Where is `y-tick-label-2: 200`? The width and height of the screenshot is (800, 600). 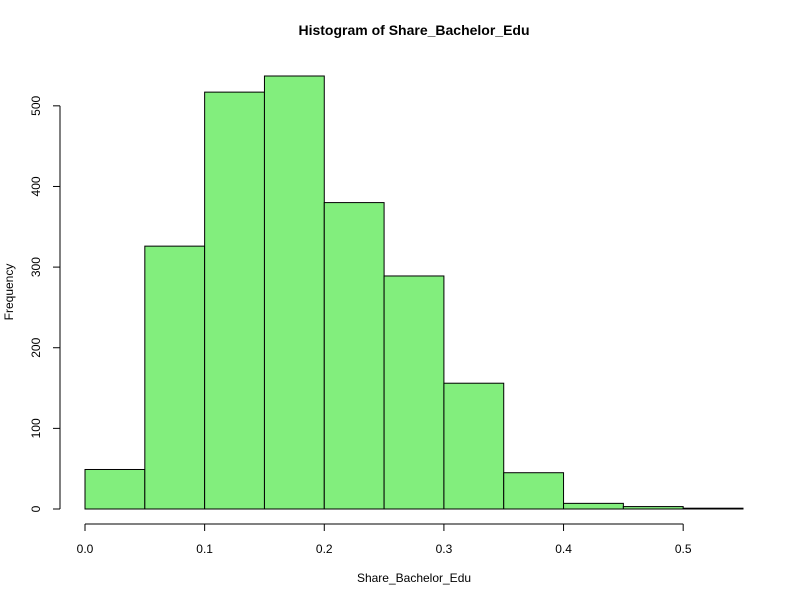 y-tick-label-2: 200 is located at coordinates (36, 347).